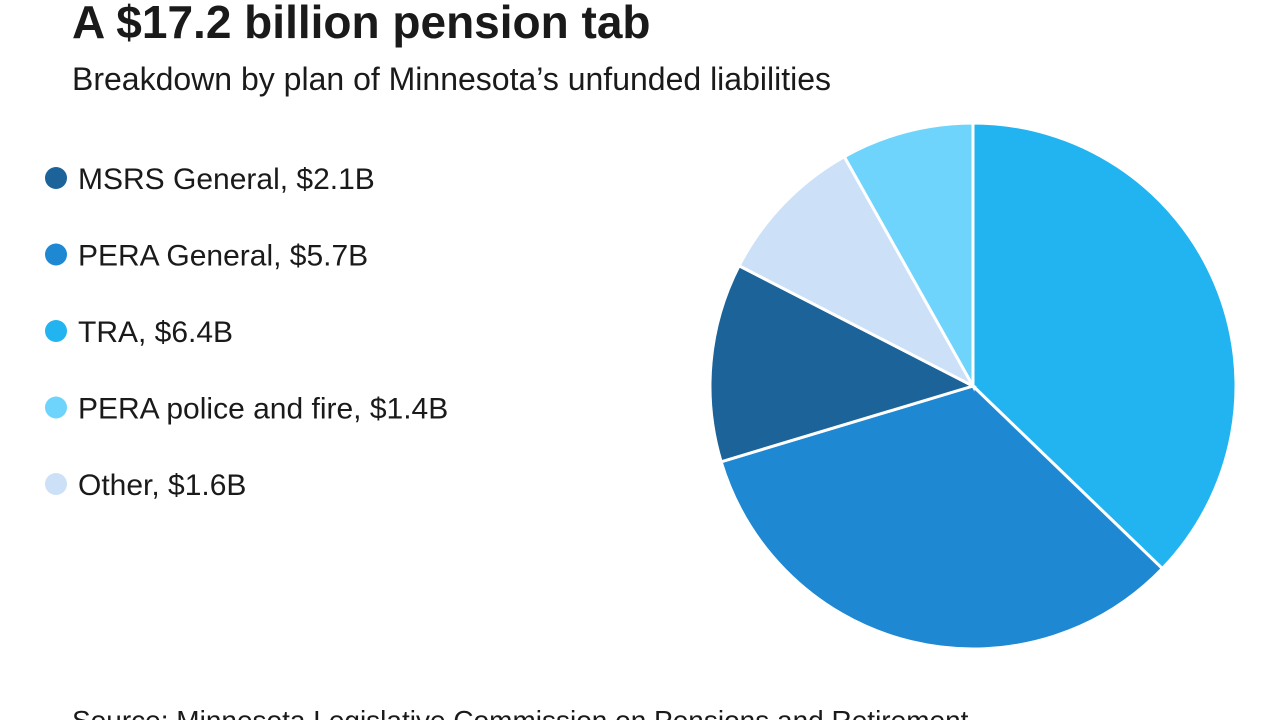 This screenshot has width=1280, height=720. What do you see at coordinates (162, 485) in the screenshot?
I see `legend-label: Other, $1.6B` at bounding box center [162, 485].